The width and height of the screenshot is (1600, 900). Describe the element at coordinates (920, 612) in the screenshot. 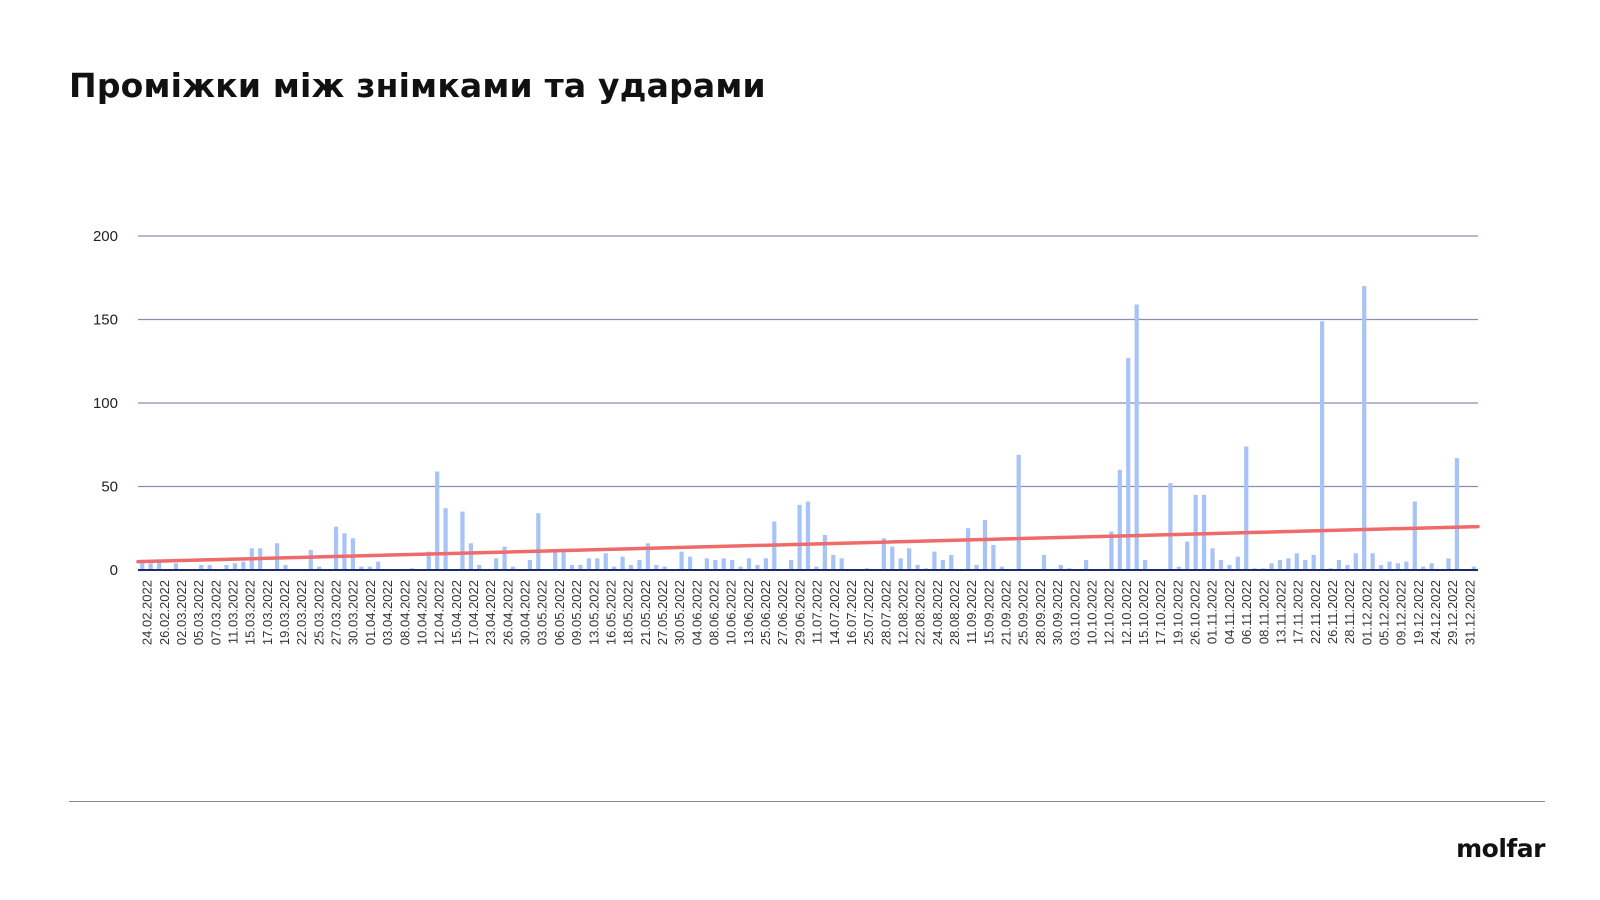

I see `x-tick-label: 22.08.2022` at that location.